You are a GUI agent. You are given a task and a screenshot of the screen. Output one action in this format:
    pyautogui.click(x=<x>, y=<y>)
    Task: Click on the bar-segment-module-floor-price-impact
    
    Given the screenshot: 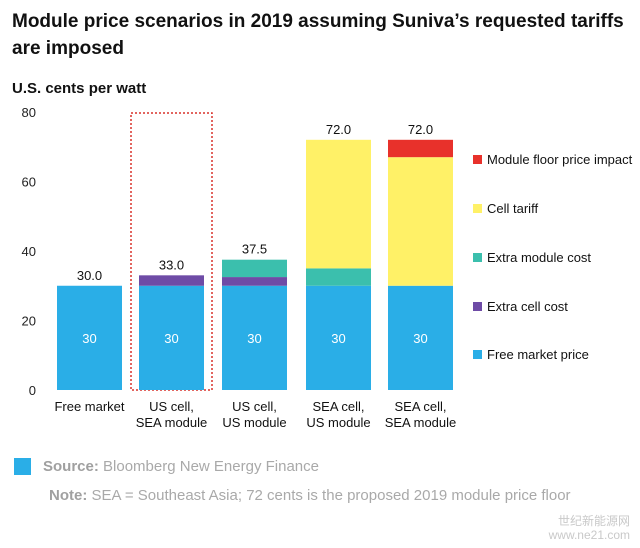 What is the action you would take?
    pyautogui.click(x=420, y=148)
    